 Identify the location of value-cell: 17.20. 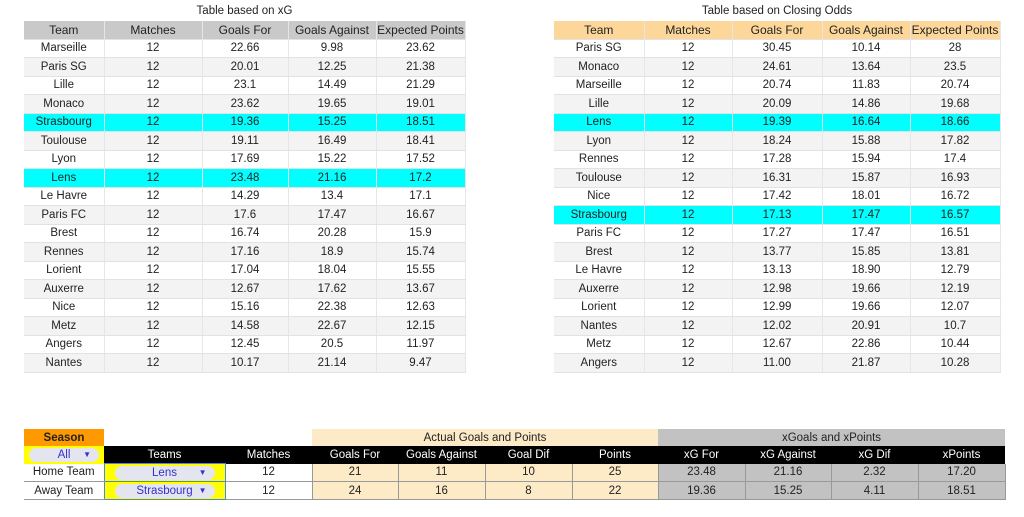
(962, 472).